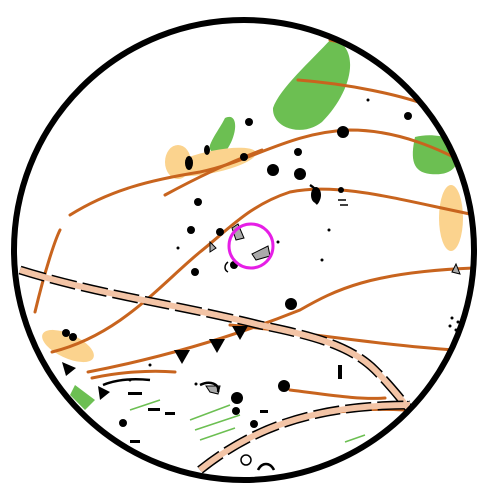 The width and height of the screenshot is (489, 489). What do you see at coordinates (247, 421) in the screenshot?
I see `green-stripes` at bounding box center [247, 421].